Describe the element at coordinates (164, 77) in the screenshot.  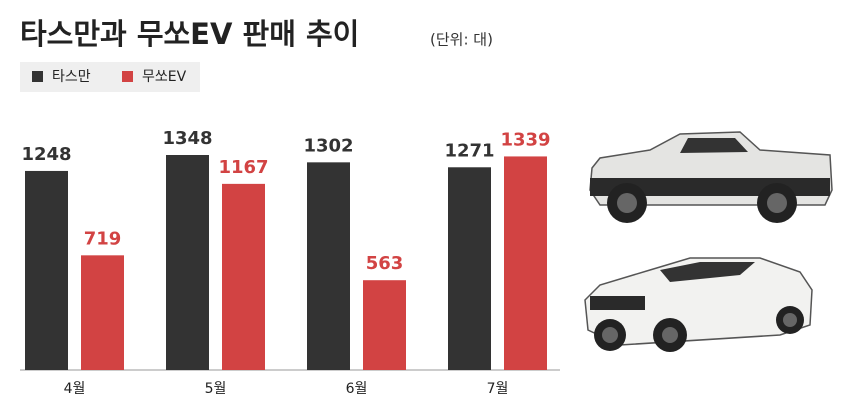
I see `legend-label: 무쏘EV` at that location.